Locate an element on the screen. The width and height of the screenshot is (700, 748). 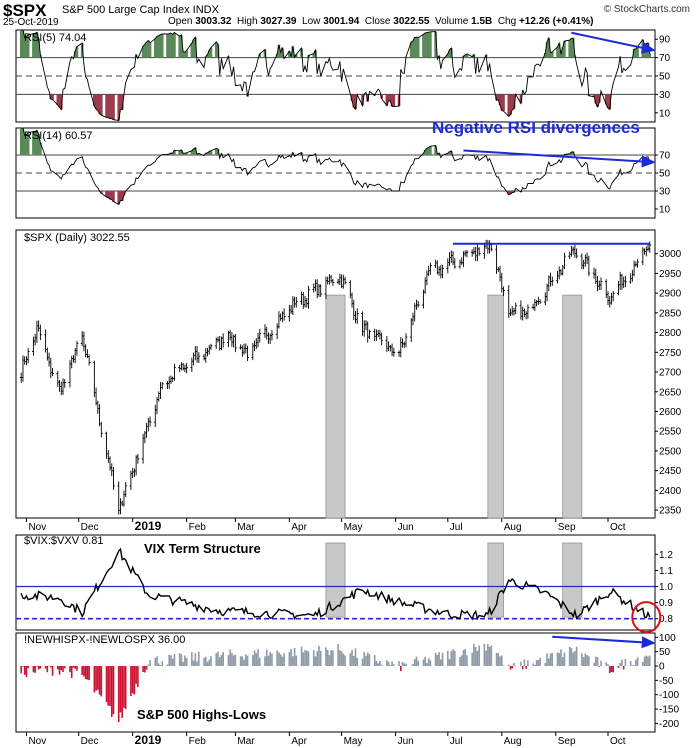
vix-line is located at coordinates (335, 584).